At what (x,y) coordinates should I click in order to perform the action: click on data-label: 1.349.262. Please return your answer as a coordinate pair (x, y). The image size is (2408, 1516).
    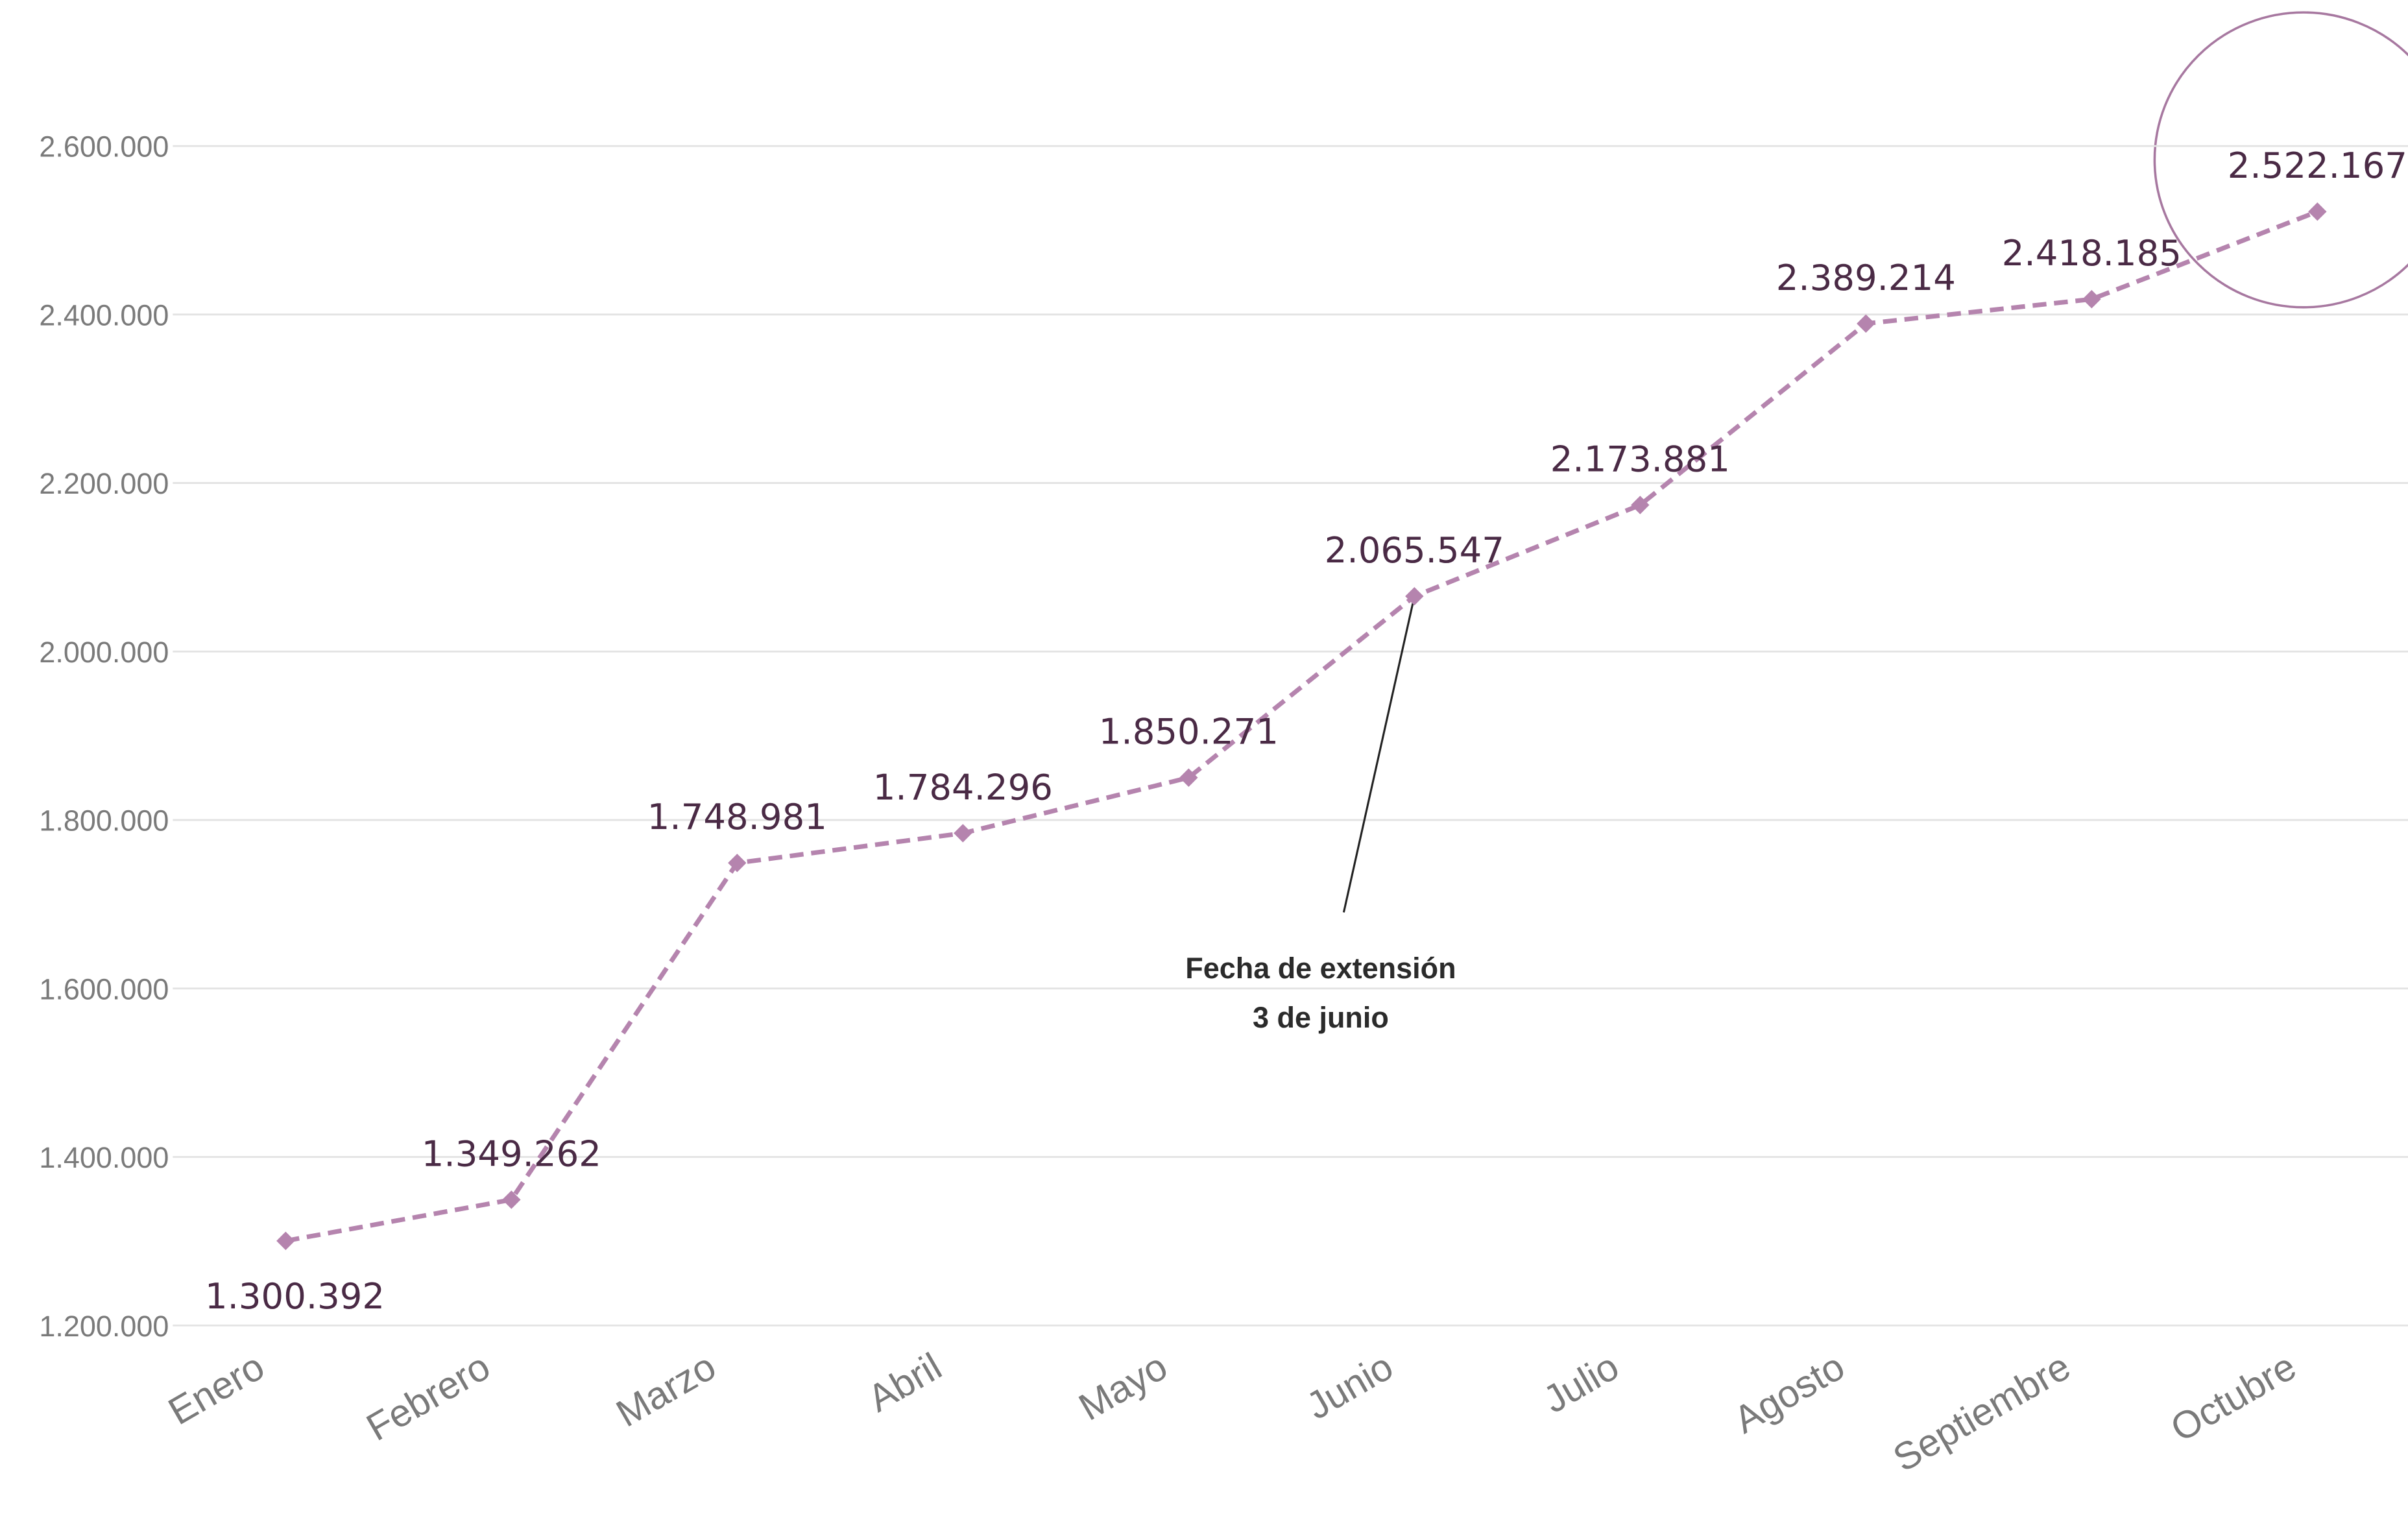
    Looking at the image, I should click on (511, 1153).